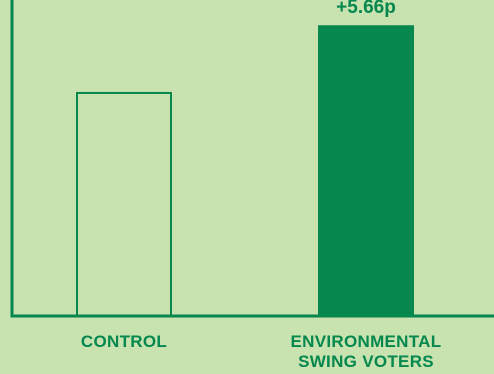 The width and height of the screenshot is (494, 374). I want to click on x-tick-label-line: CONTROL, so click(124, 341).